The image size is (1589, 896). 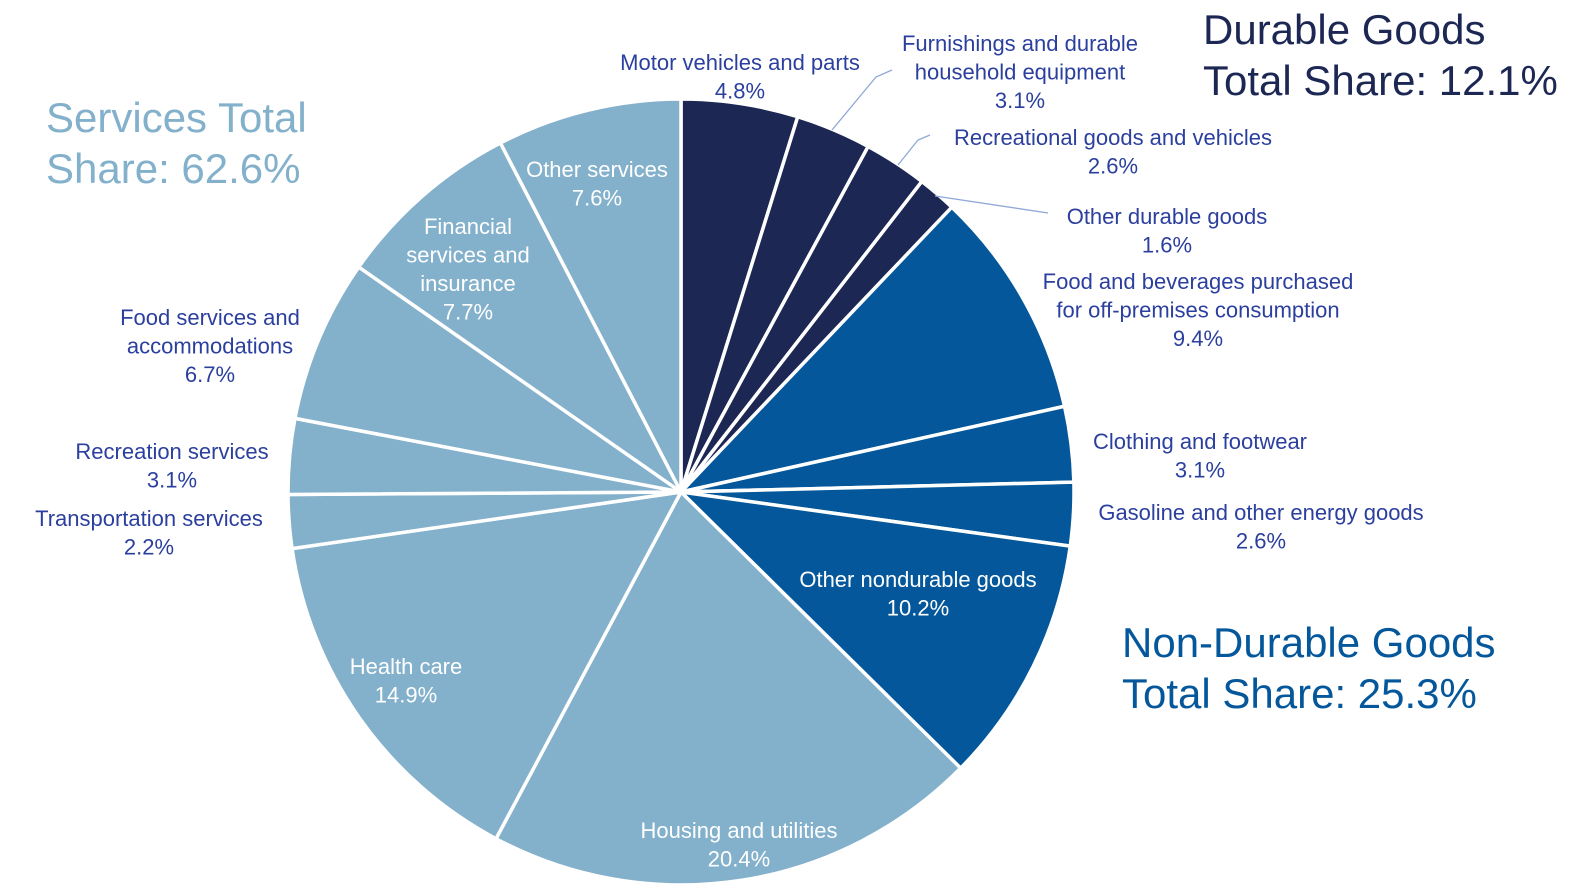 I want to click on label-other-nondurable-goods: Other nondurable goods 10.2%, so click(x=917, y=594).